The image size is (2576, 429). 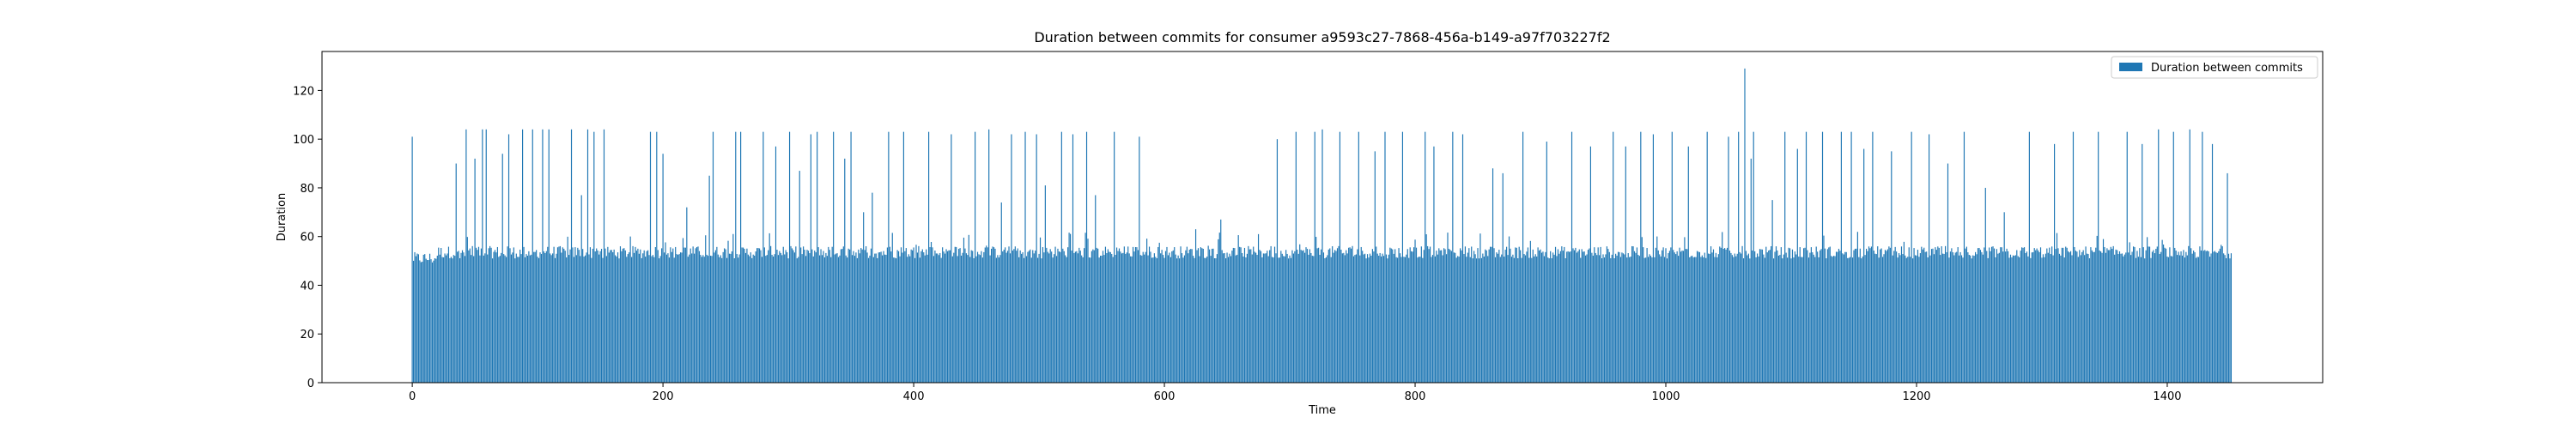 I want to click on x-tick-label: 1000, so click(x=1665, y=396).